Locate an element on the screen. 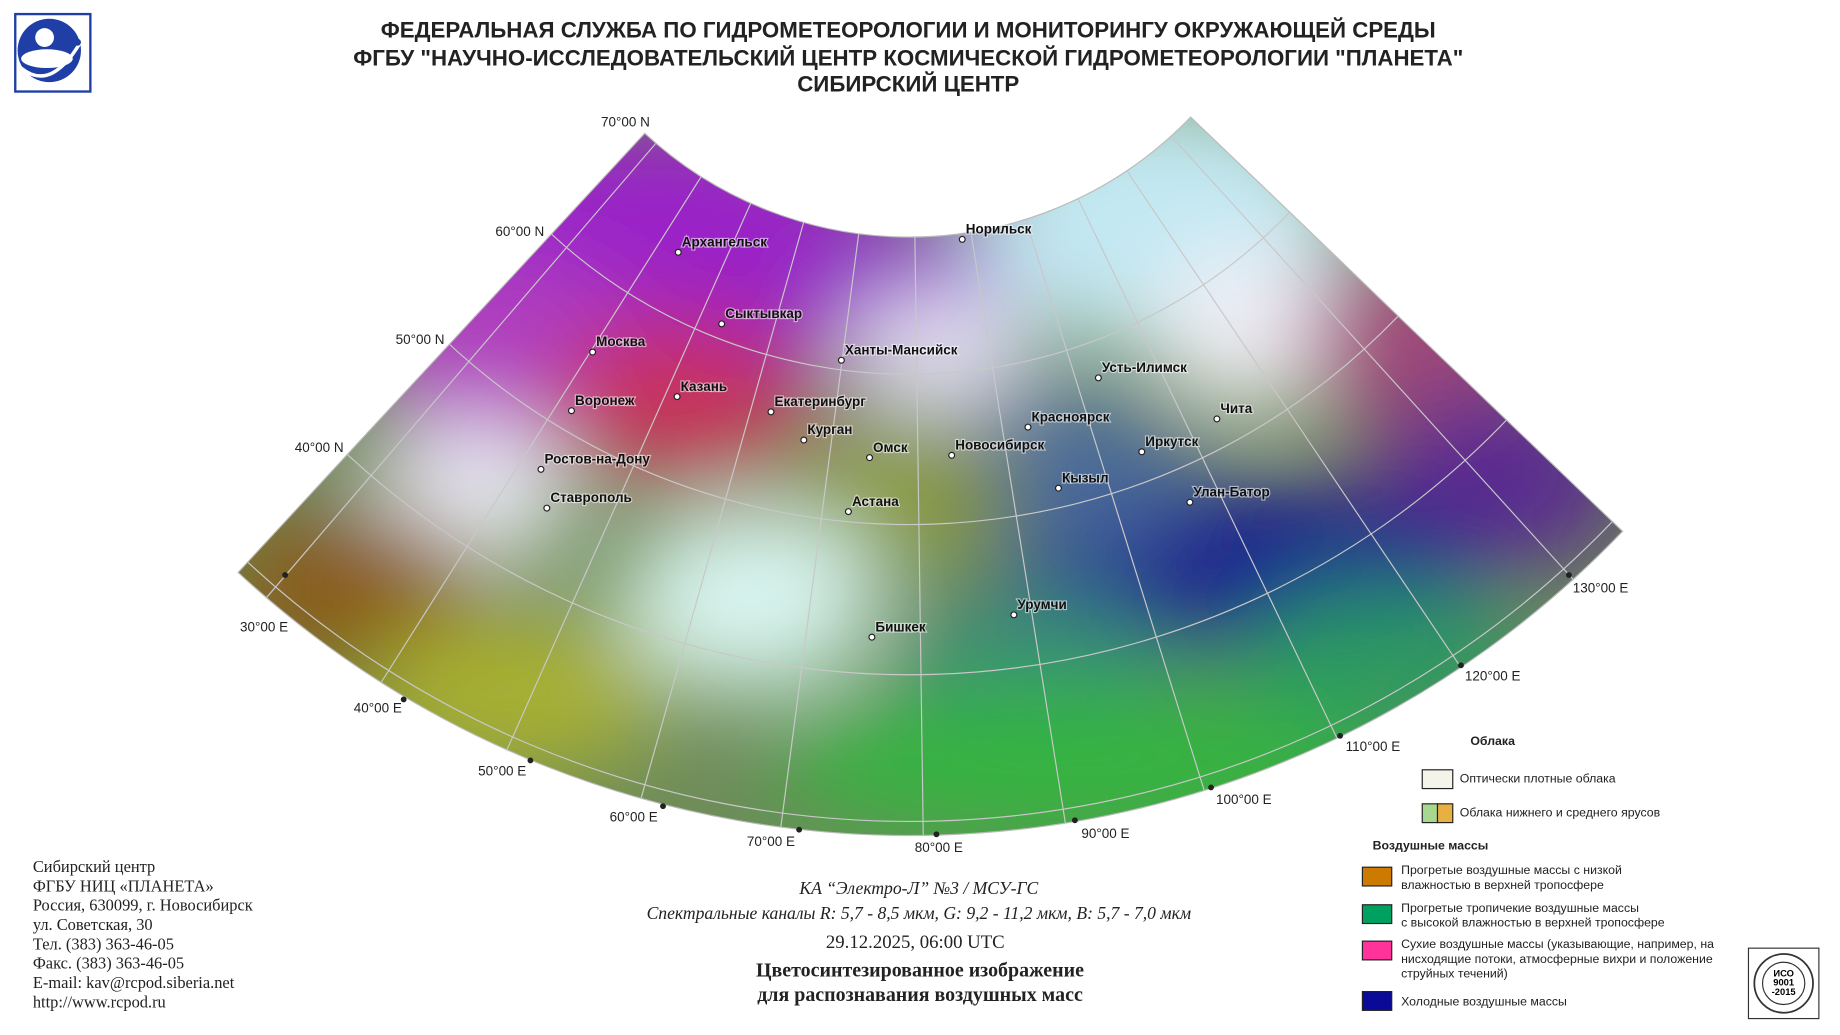 This screenshot has height=1035, width=1840. city-label: Астана is located at coordinates (875, 501).